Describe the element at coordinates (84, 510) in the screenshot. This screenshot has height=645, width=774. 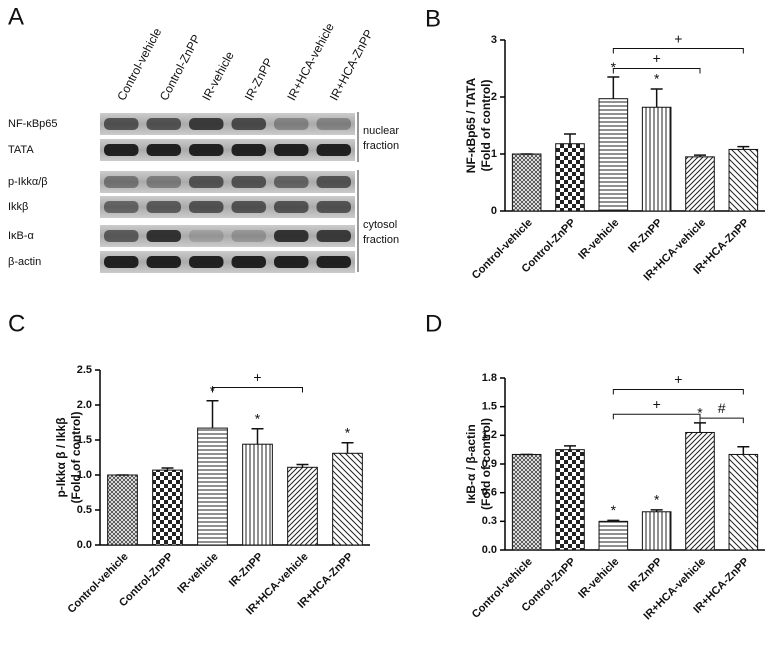
I see `y-tick-label: 0.5` at that location.